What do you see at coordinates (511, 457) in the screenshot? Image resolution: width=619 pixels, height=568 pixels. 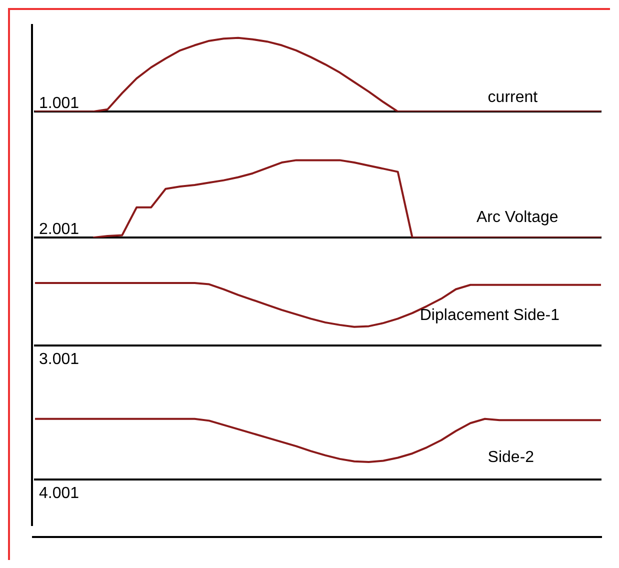 I see `series-label: Side-2` at bounding box center [511, 457].